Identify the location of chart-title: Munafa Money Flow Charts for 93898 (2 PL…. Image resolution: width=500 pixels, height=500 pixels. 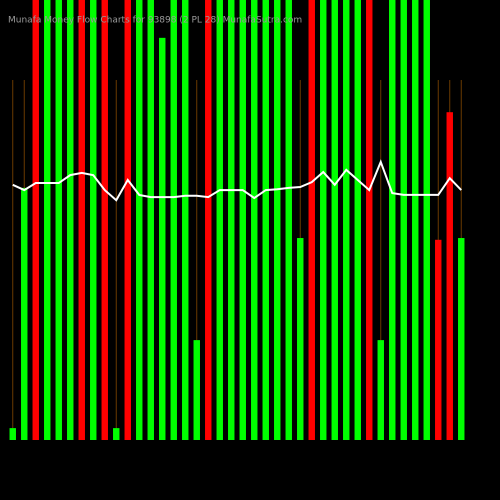
(155, 21).